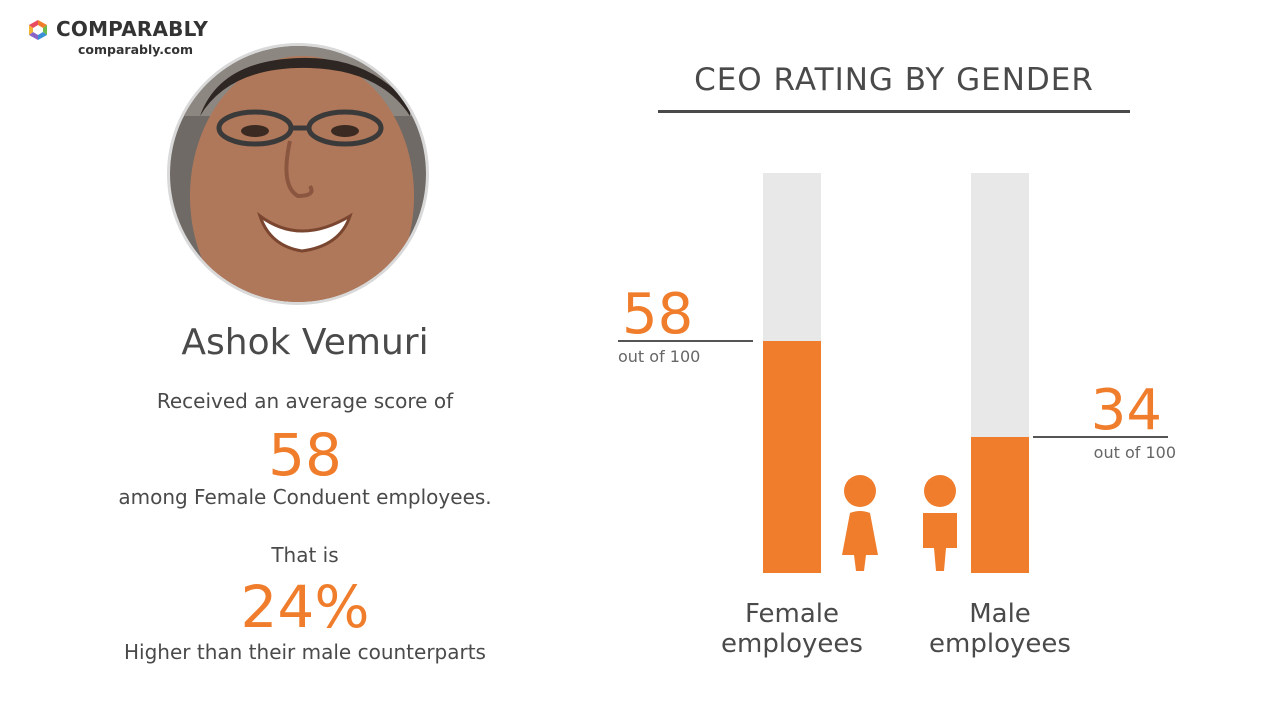 The height and width of the screenshot is (720, 1280). Describe the element at coordinates (132, 29) in the screenshot. I see `logo-text: COMPARABLY` at that location.